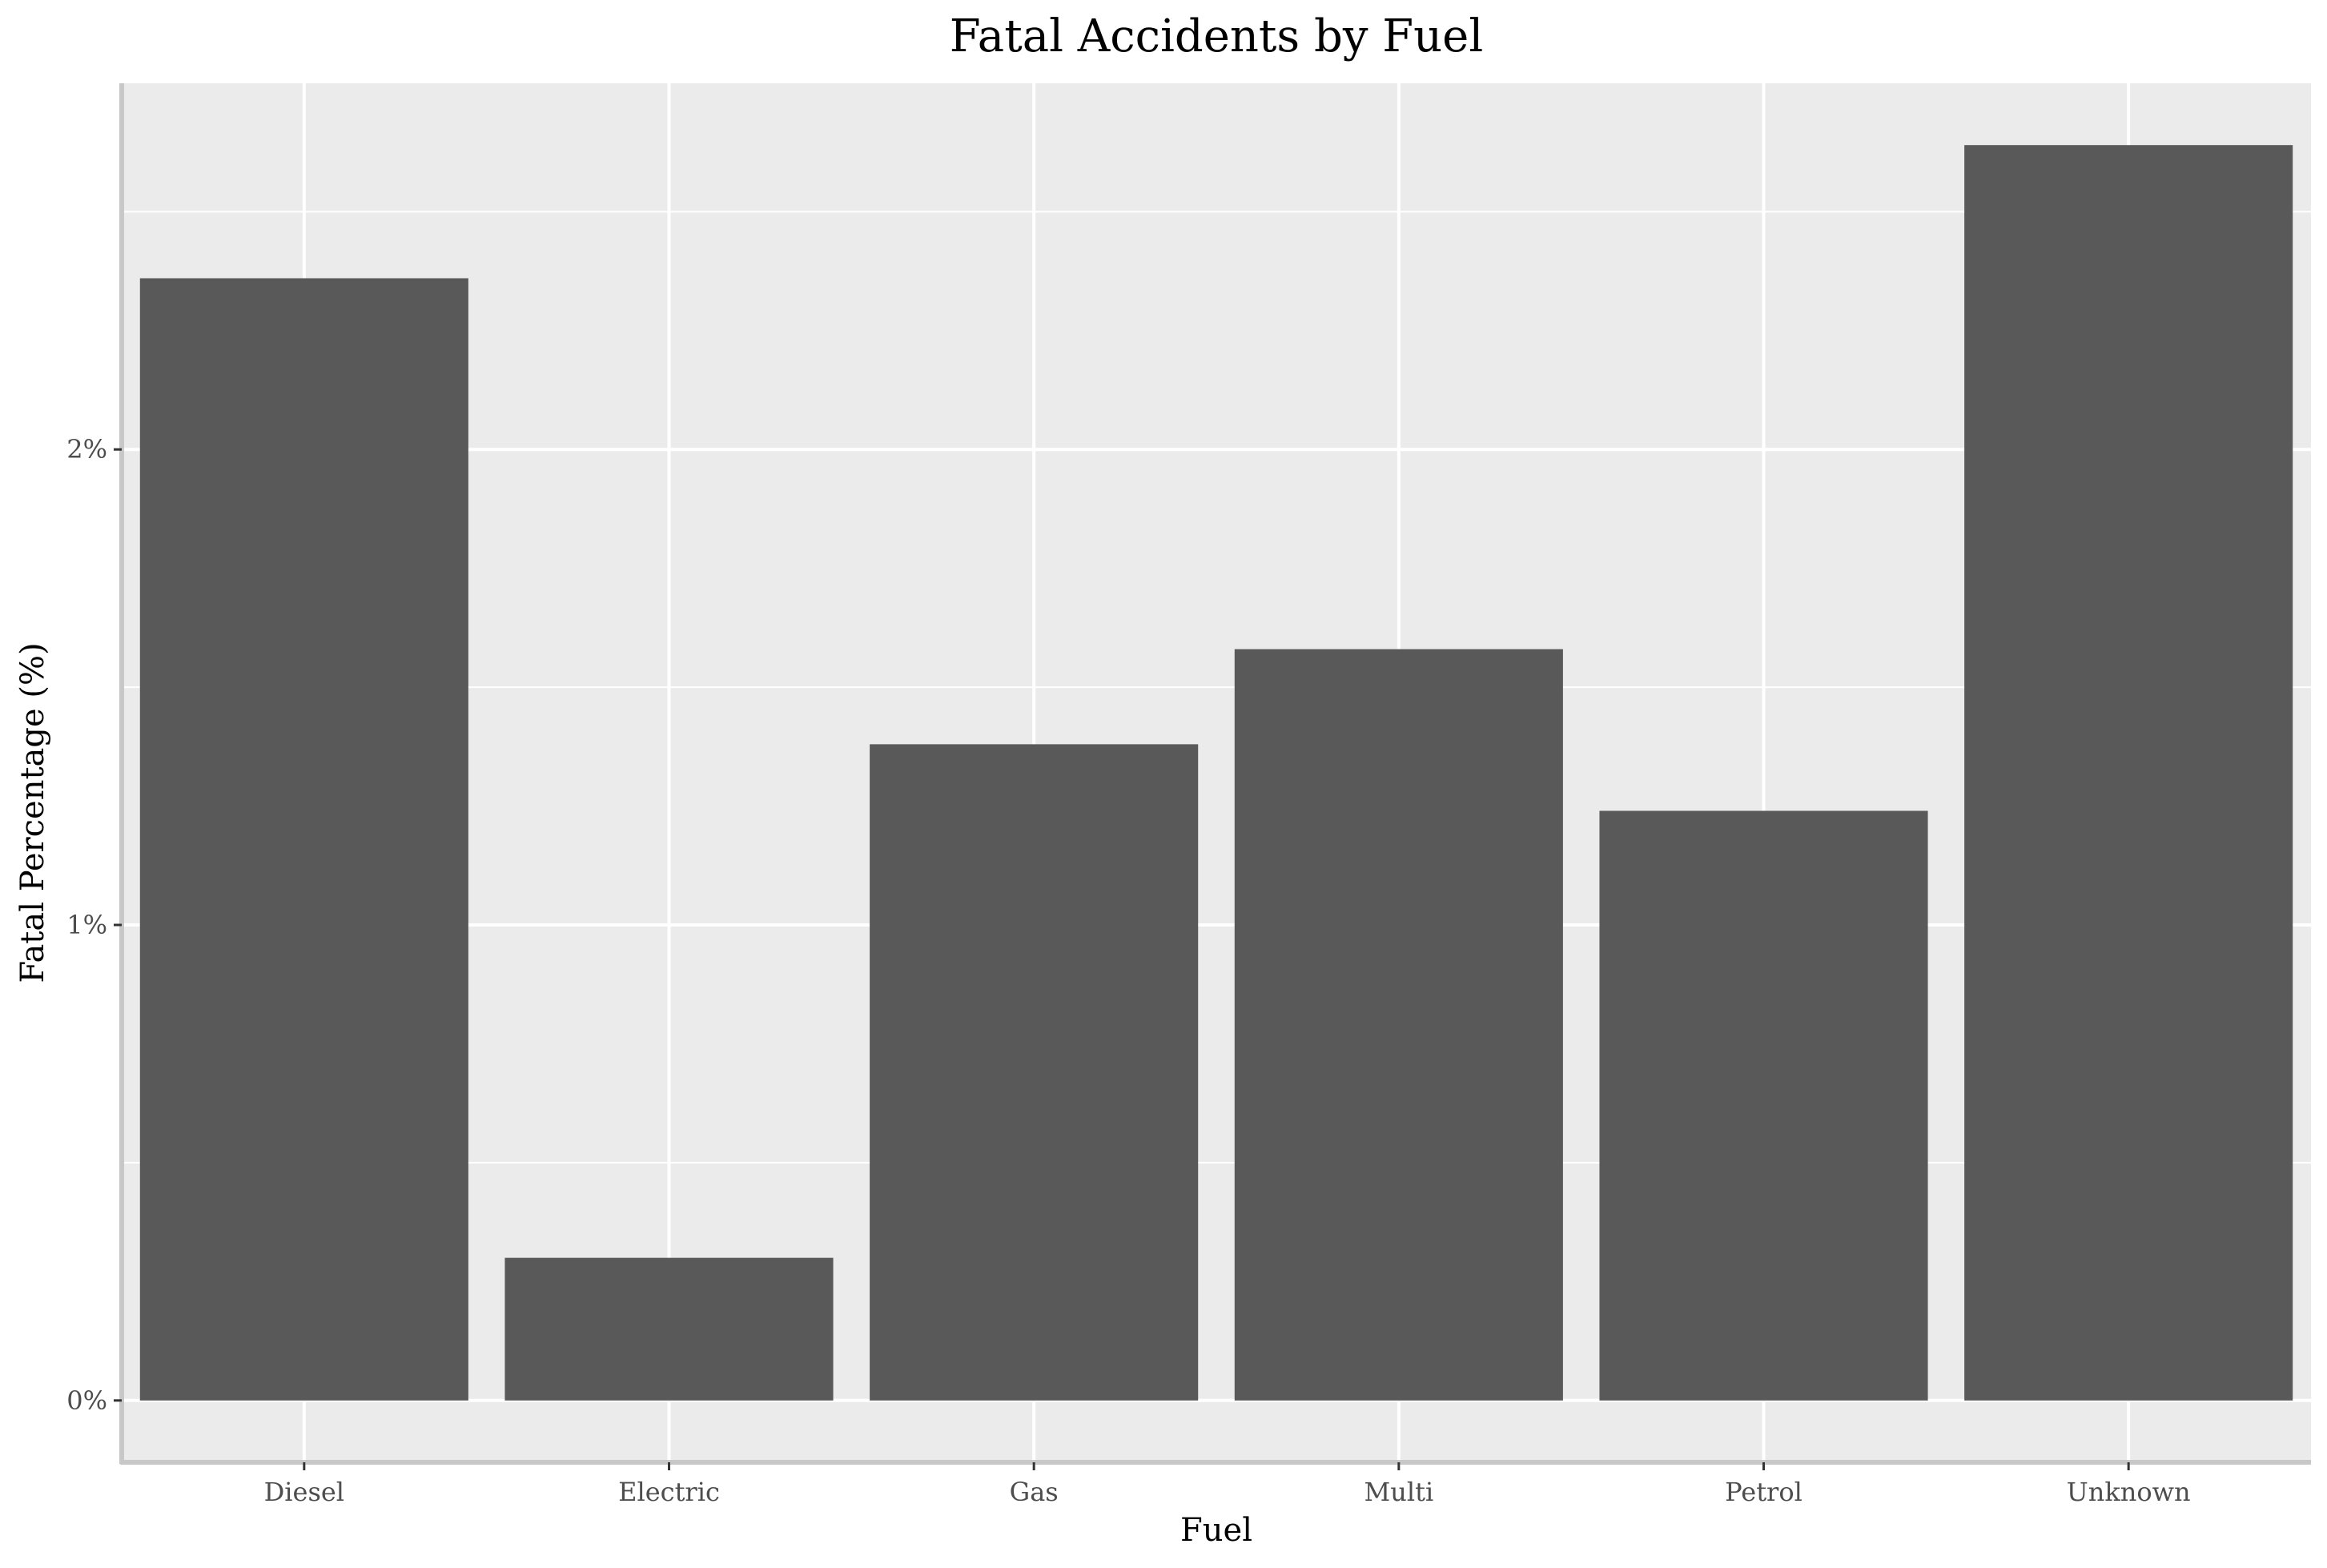 This screenshot has width=2327, height=1568. What do you see at coordinates (1035, 1072) in the screenshot?
I see `bar-gas` at bounding box center [1035, 1072].